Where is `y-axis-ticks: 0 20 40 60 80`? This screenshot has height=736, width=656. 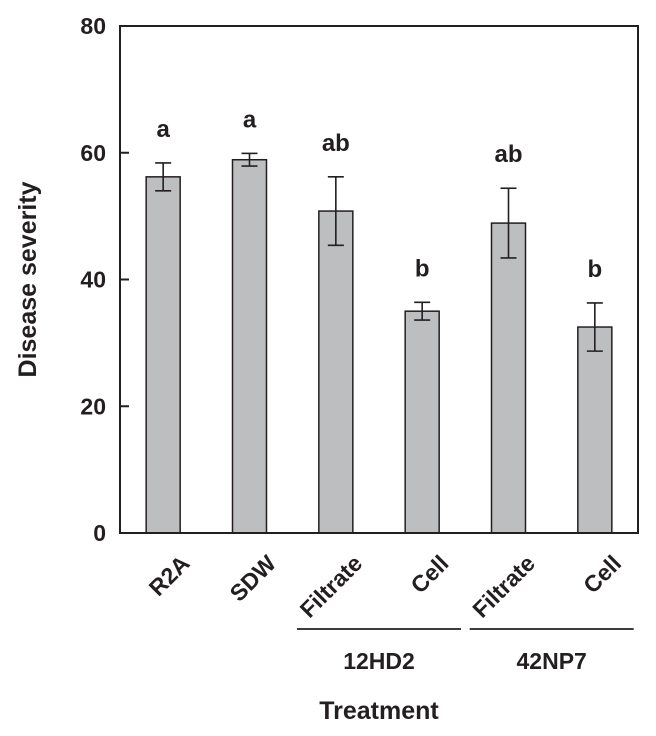 y-axis-ticks: 0 20 40 60 80 is located at coordinates (104, 279).